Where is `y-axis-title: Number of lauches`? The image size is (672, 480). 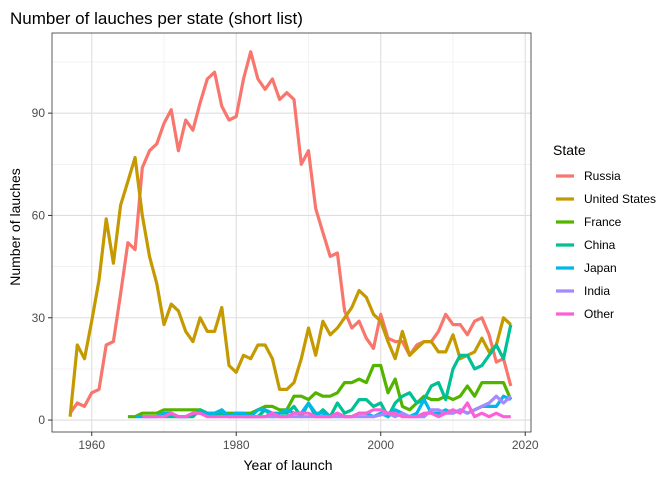
y-axis-title: Number of lauches is located at coordinates (15, 227).